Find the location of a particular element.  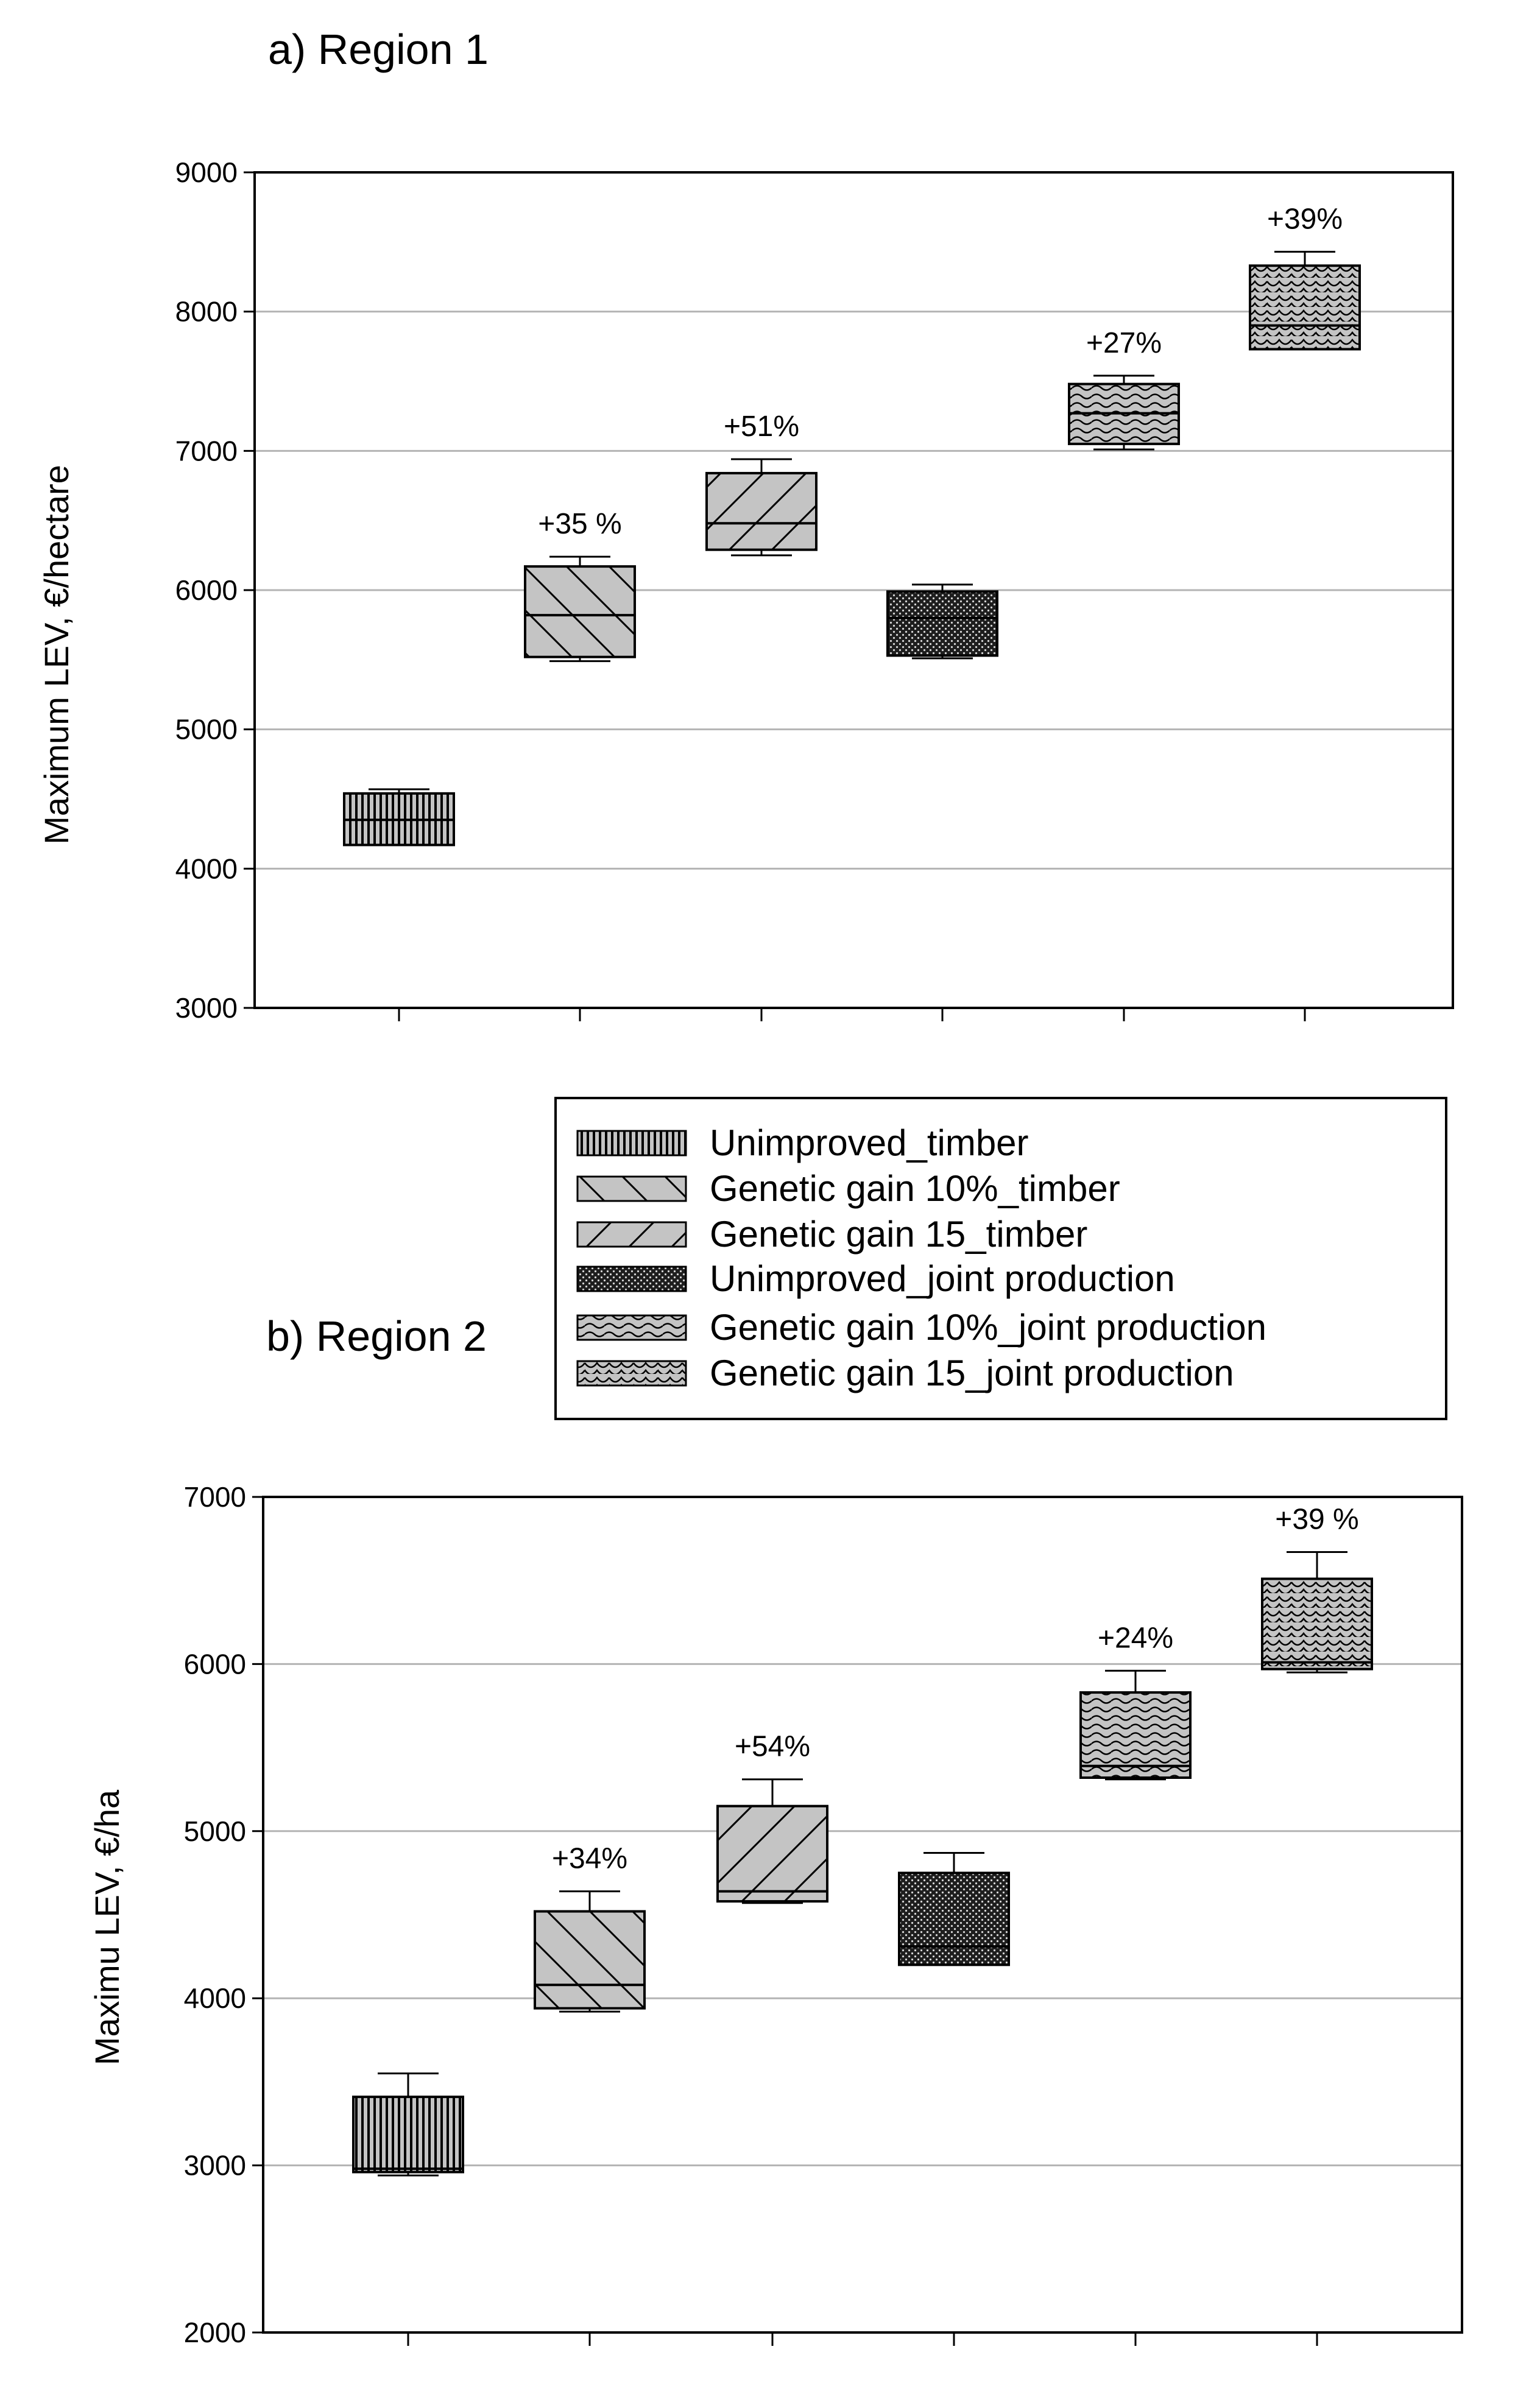

legend-entry-5: Genetic gain 10%_joint production is located at coordinates (921, 1327).